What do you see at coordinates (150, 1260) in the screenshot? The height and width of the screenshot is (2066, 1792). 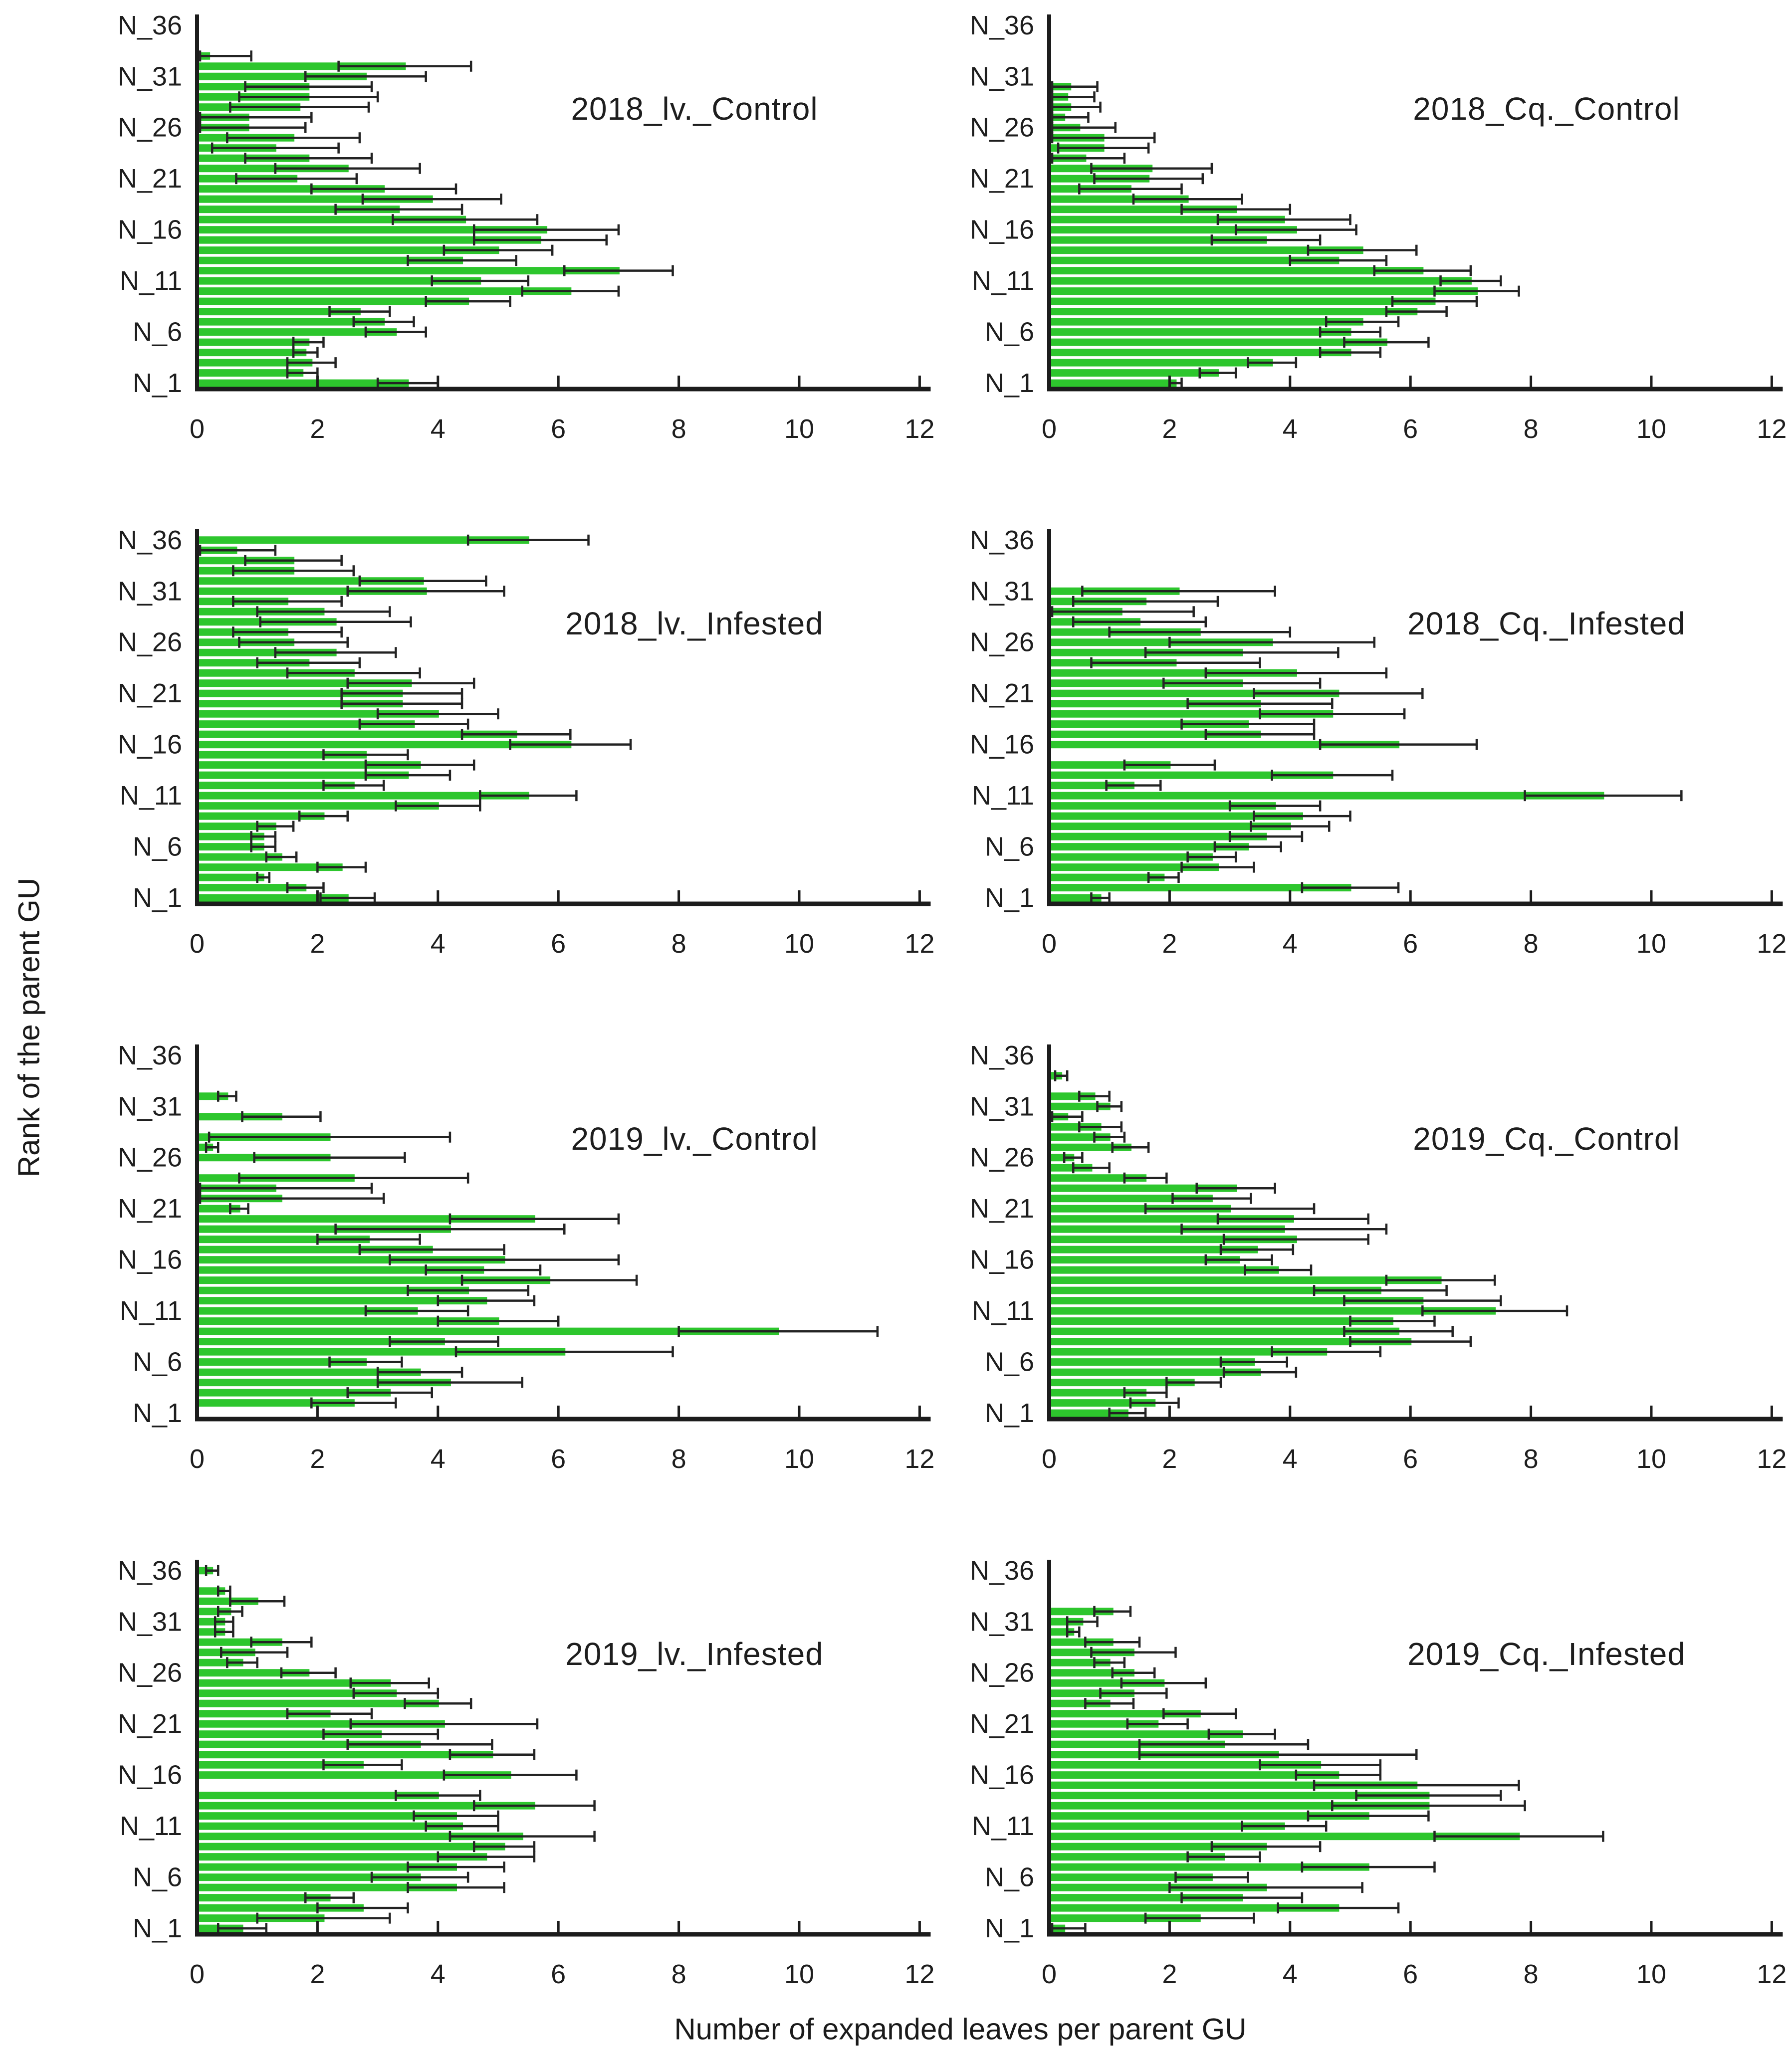 I see `y-tick-label-N_16: N_16` at bounding box center [150, 1260].